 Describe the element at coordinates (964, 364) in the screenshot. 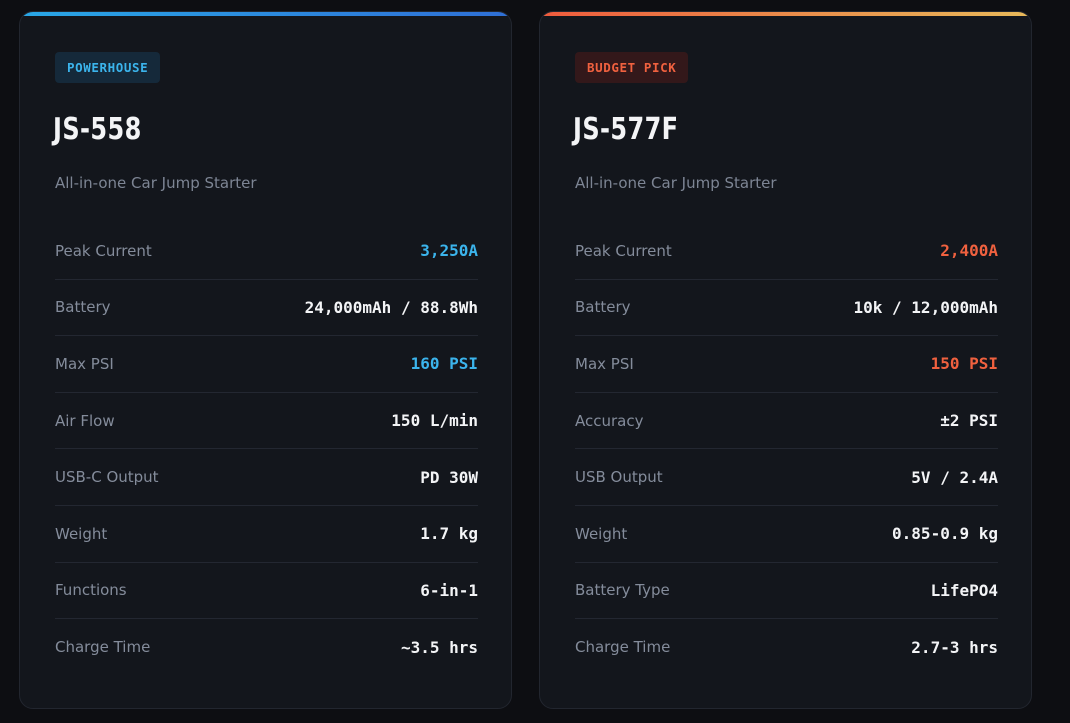

I see `spec-value: 150 PSI` at that location.